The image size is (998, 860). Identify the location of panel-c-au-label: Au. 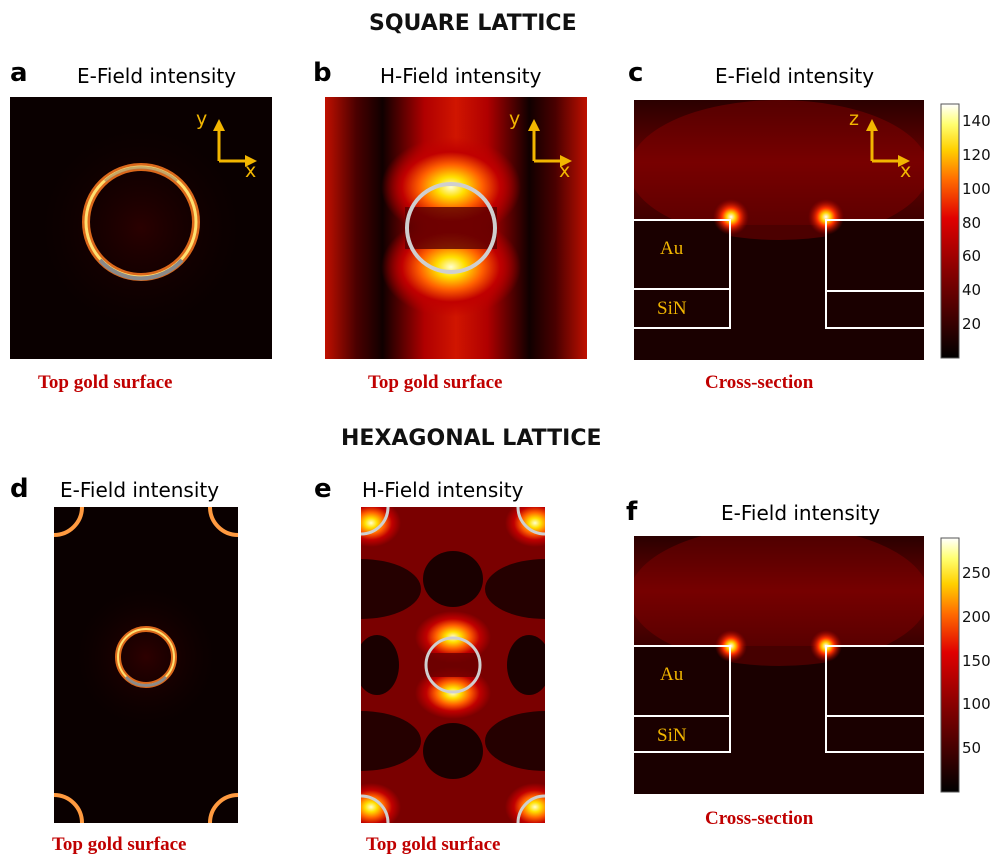
(672, 248).